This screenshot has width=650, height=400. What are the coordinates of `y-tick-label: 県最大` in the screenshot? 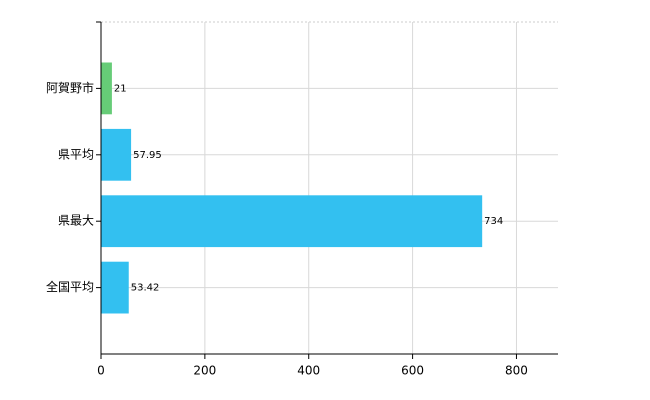 It's located at (76, 221).